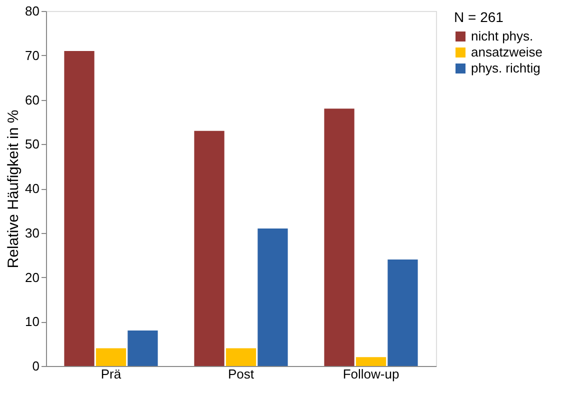 The height and width of the screenshot is (414, 579). Describe the element at coordinates (32, 277) in the screenshot. I see `y-tick-label: 20` at that location.